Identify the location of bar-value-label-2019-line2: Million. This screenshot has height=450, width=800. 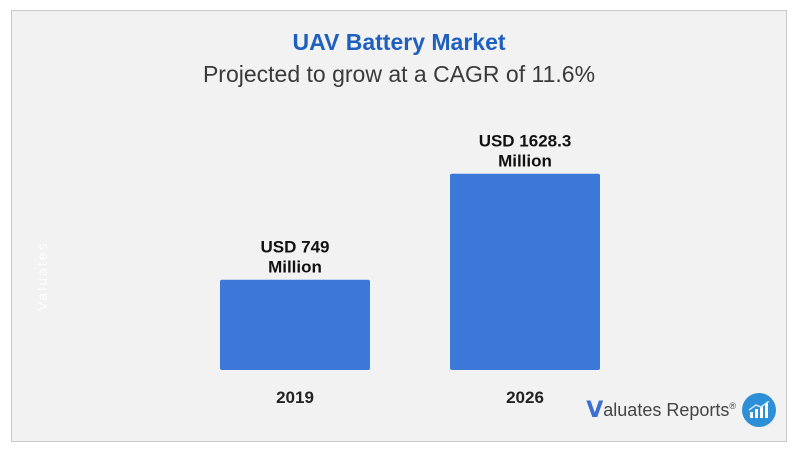
(295, 267).